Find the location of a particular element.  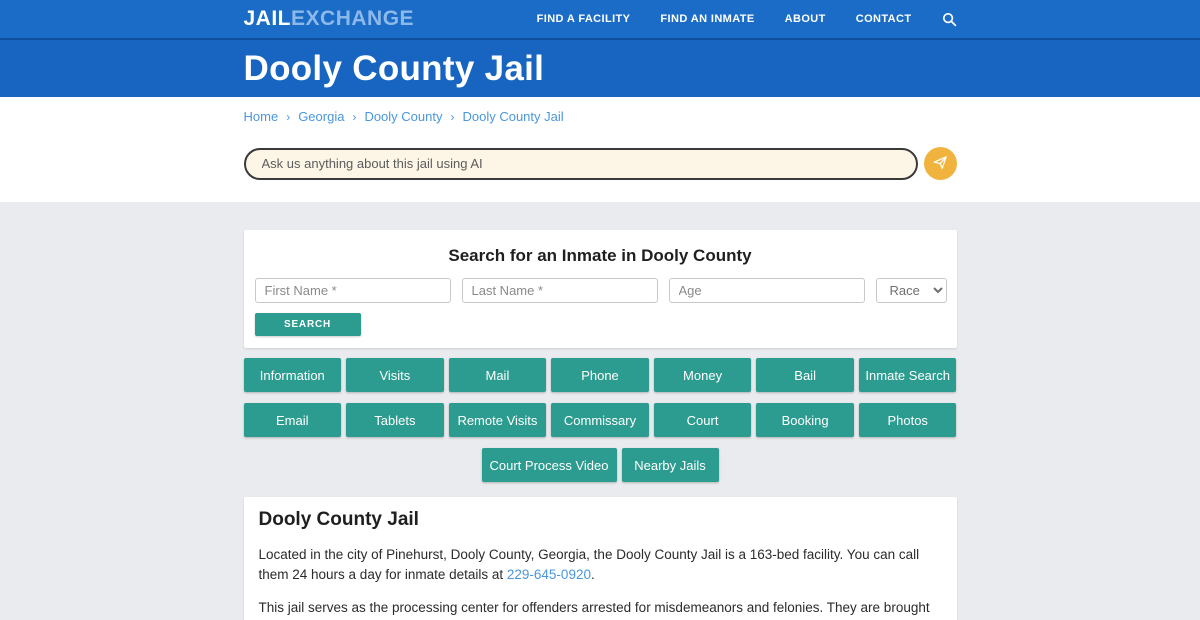

breadcrumb-dooly-county: Dooly County is located at coordinates (403, 116).